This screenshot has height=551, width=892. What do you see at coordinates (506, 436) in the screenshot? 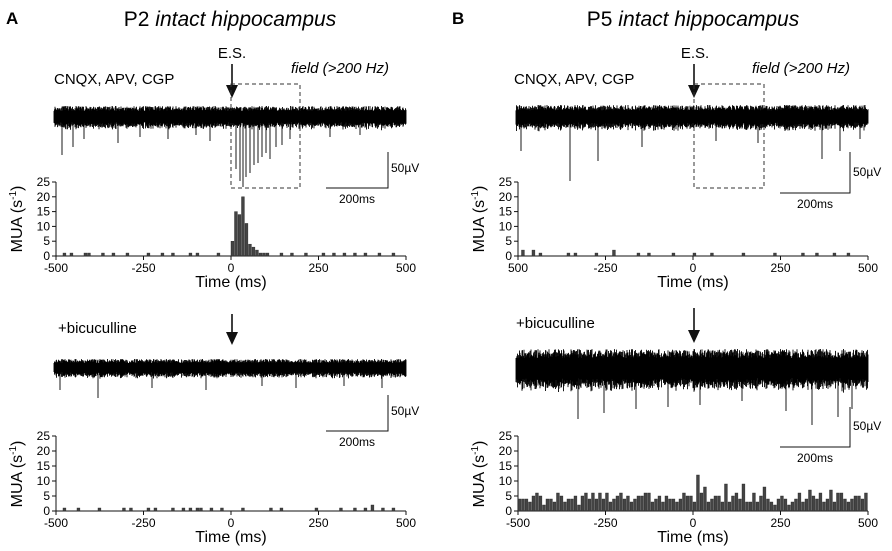
I see `panel-b-bottom-ytick-label: 25` at bounding box center [506, 436].